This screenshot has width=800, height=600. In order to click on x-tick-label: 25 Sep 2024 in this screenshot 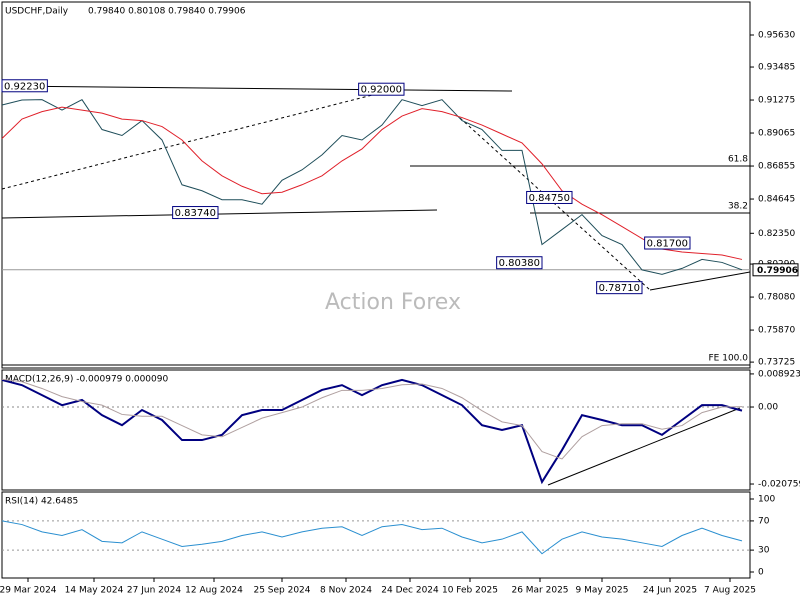, I will do `click(281, 591)`.